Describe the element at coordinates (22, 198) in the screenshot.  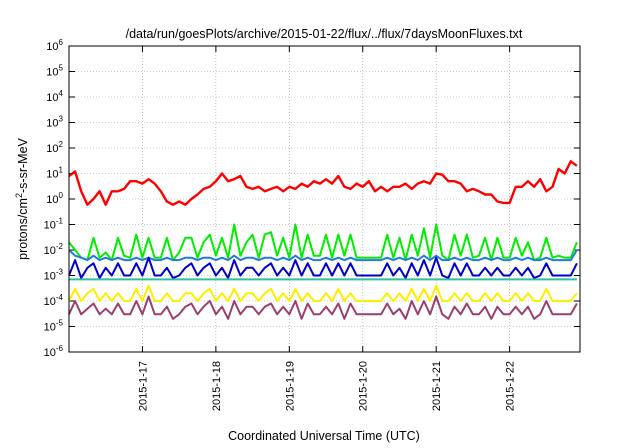
I see `y-axis-label: protons/cm2-s-sr-MeV` at that location.